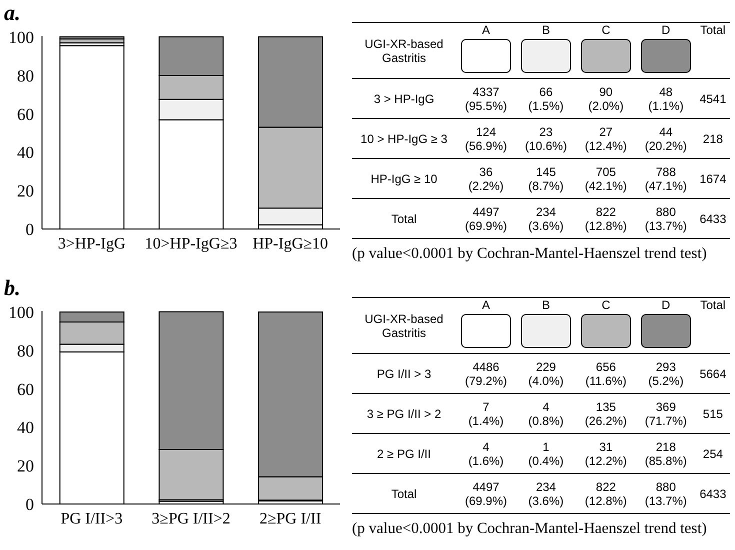 The image size is (735, 550). Describe the element at coordinates (404, 139) in the screenshot. I see `category-label: 10 > HP-IgG ≥ 3` at that location.